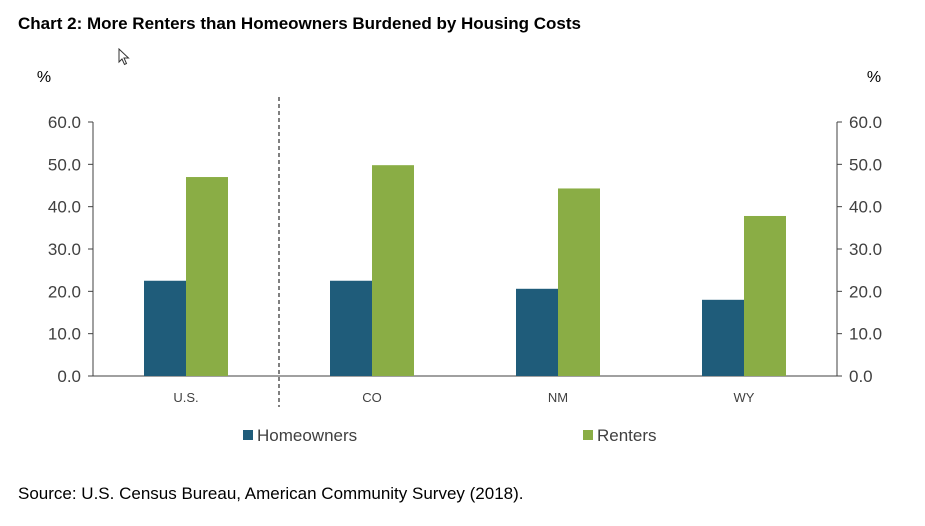  Describe the element at coordinates (207, 276) in the screenshot. I see `bar-renters-us` at that location.